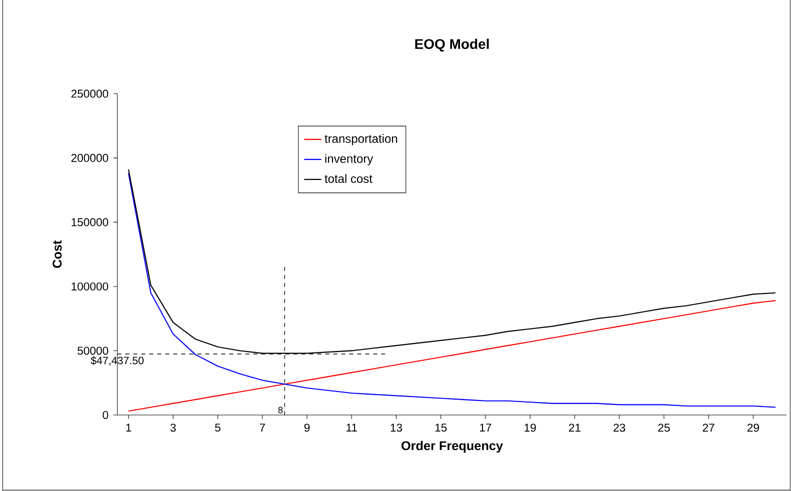 The height and width of the screenshot is (491, 791). Describe the element at coordinates (90, 222) in the screenshot. I see `y-tick-label: 150000` at that location.